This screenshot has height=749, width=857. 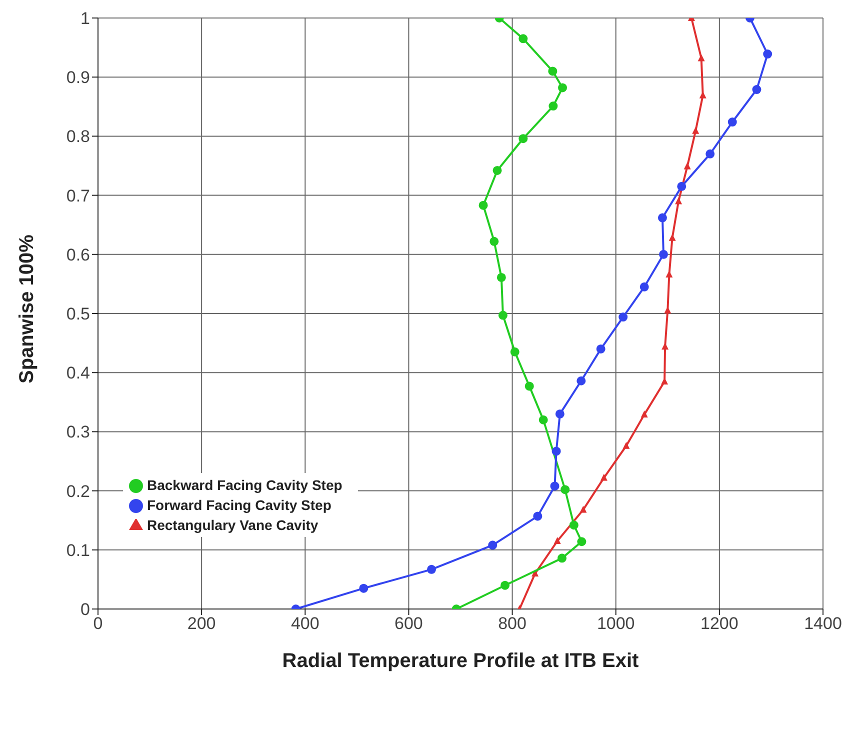 What do you see at coordinates (823, 624) in the screenshot?
I see `x-tick-label: 1400` at bounding box center [823, 624].